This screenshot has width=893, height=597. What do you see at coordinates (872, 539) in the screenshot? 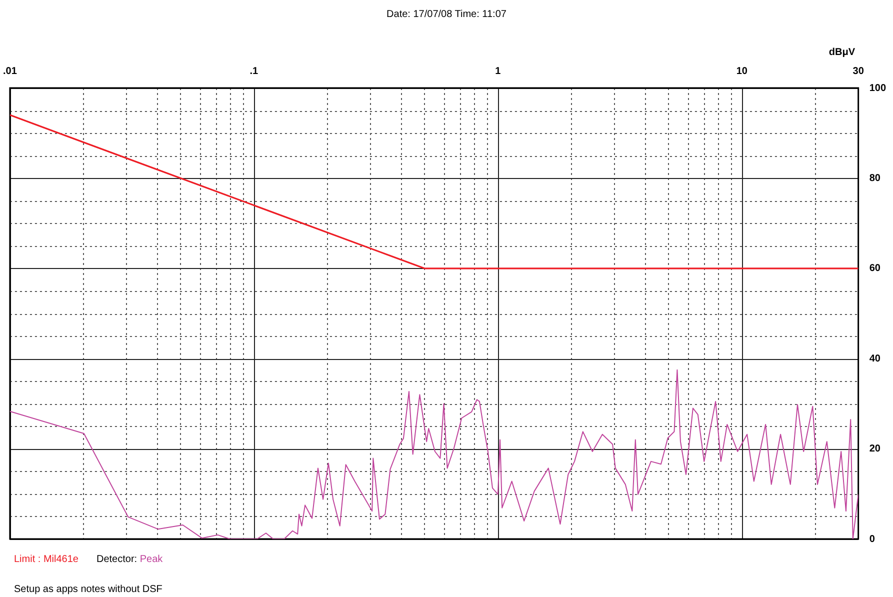
I see `y-tick-label: 0` at bounding box center [872, 539].